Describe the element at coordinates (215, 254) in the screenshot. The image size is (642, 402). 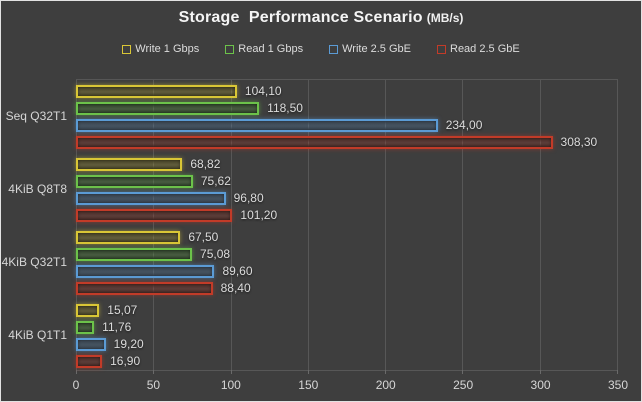
I see `value-label: 75,08` at that location.